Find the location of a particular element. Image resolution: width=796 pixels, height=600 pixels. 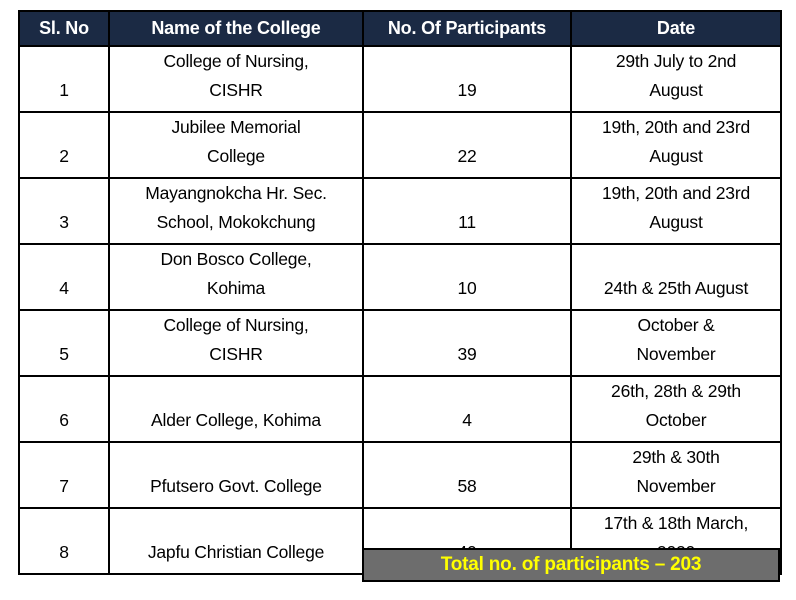

header-participants: No. Of Participants is located at coordinates (467, 28).